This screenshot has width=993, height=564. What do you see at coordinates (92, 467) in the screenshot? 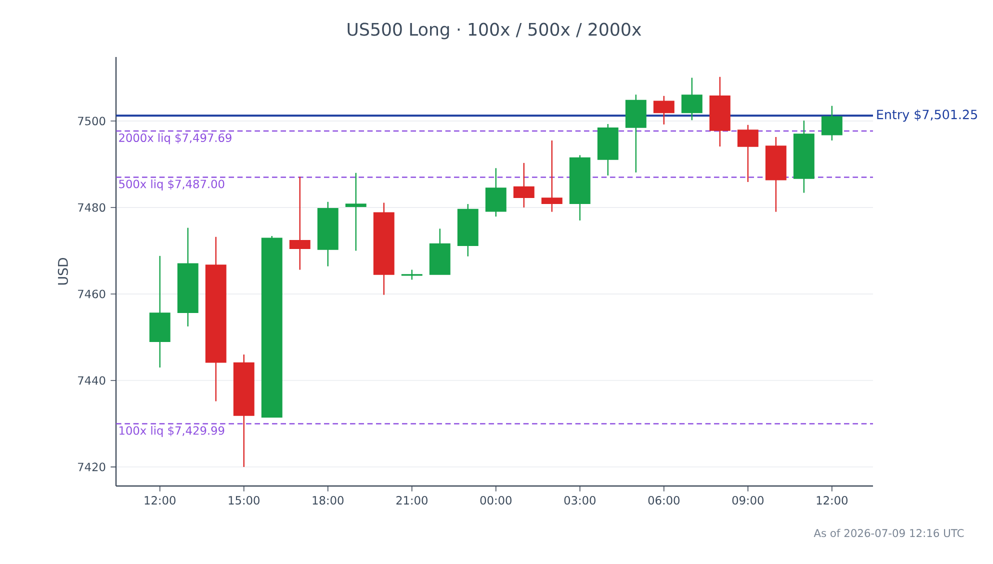
I see `y-tick-label: 7420` at bounding box center [92, 467].